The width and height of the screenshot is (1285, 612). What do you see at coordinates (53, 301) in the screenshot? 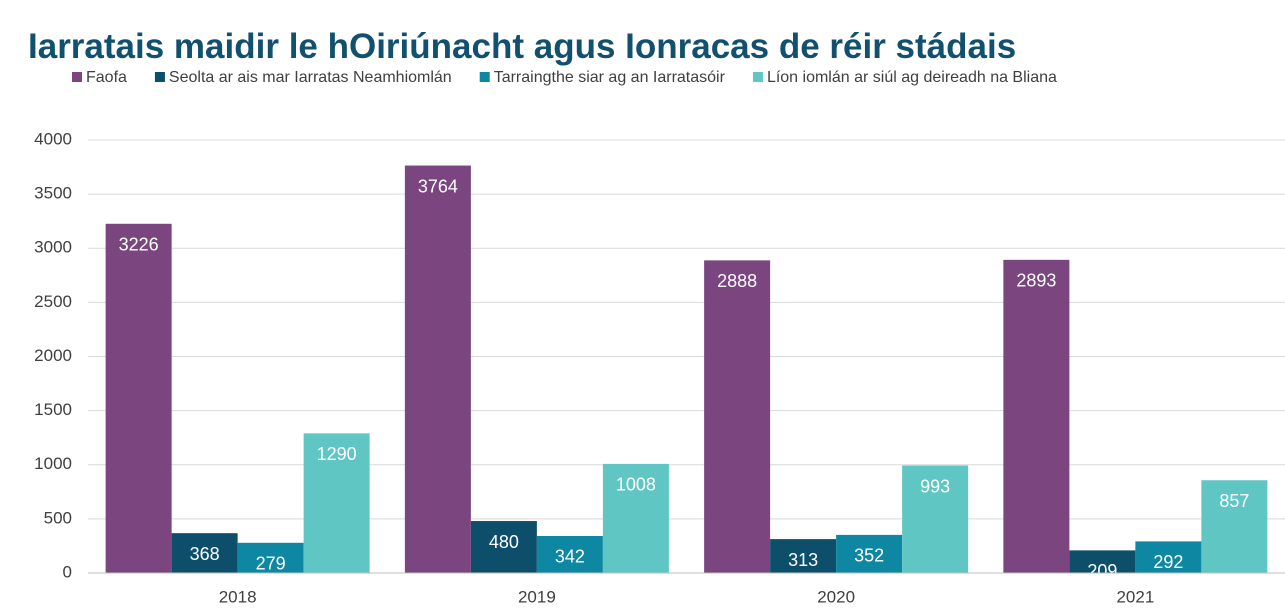
I see `y-tick-label: 2500` at bounding box center [53, 301].